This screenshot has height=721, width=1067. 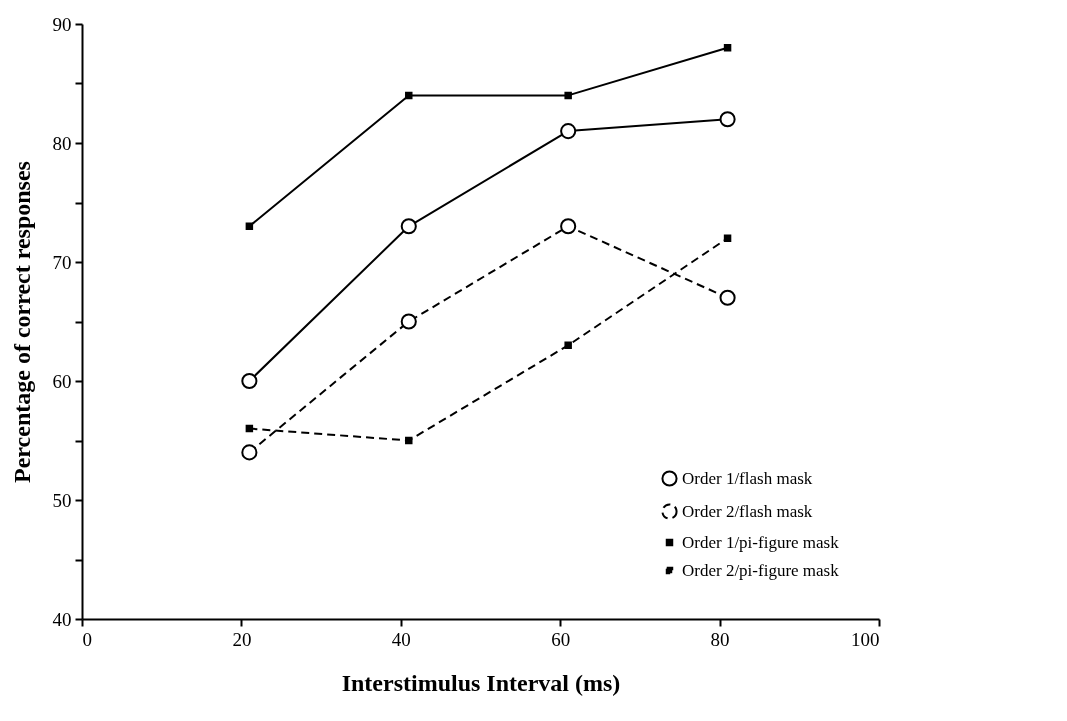 I want to click on x-tick-label: 40, so click(x=401, y=639).